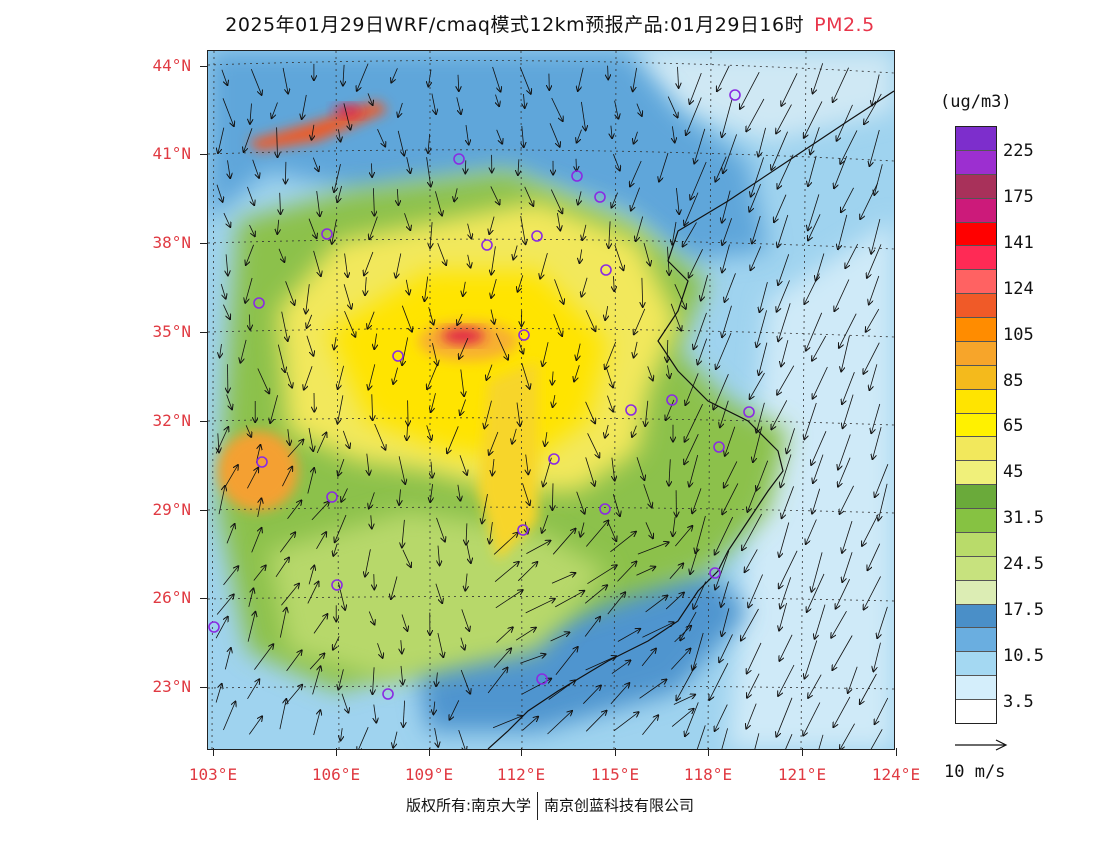 This screenshot has height=850, width=1100. I want to click on north-low-field, so click(761, 96).